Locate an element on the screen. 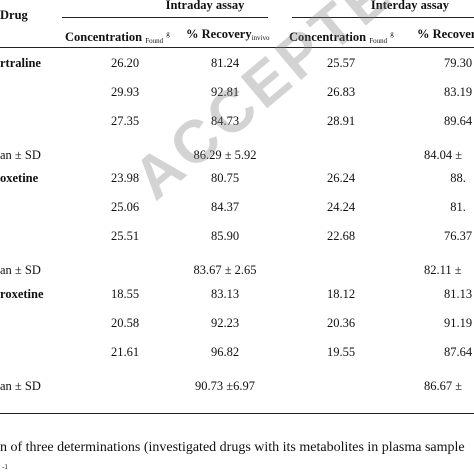 The width and height of the screenshot is (474, 474). table-cell: 96.82 is located at coordinates (225, 352).